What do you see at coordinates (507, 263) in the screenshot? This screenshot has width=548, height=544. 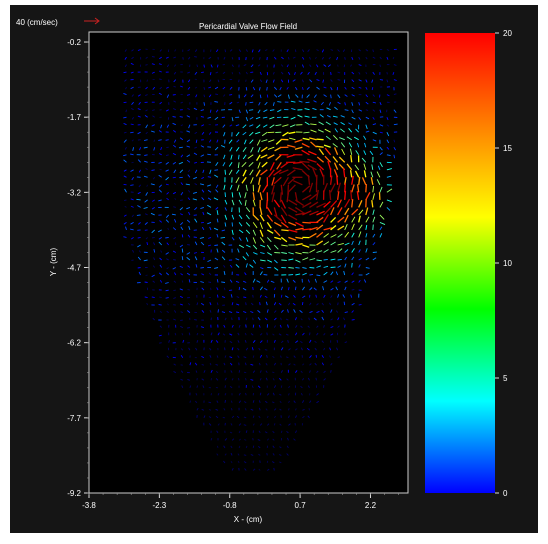 I see `colorbar-tick-label: 10` at bounding box center [507, 263].